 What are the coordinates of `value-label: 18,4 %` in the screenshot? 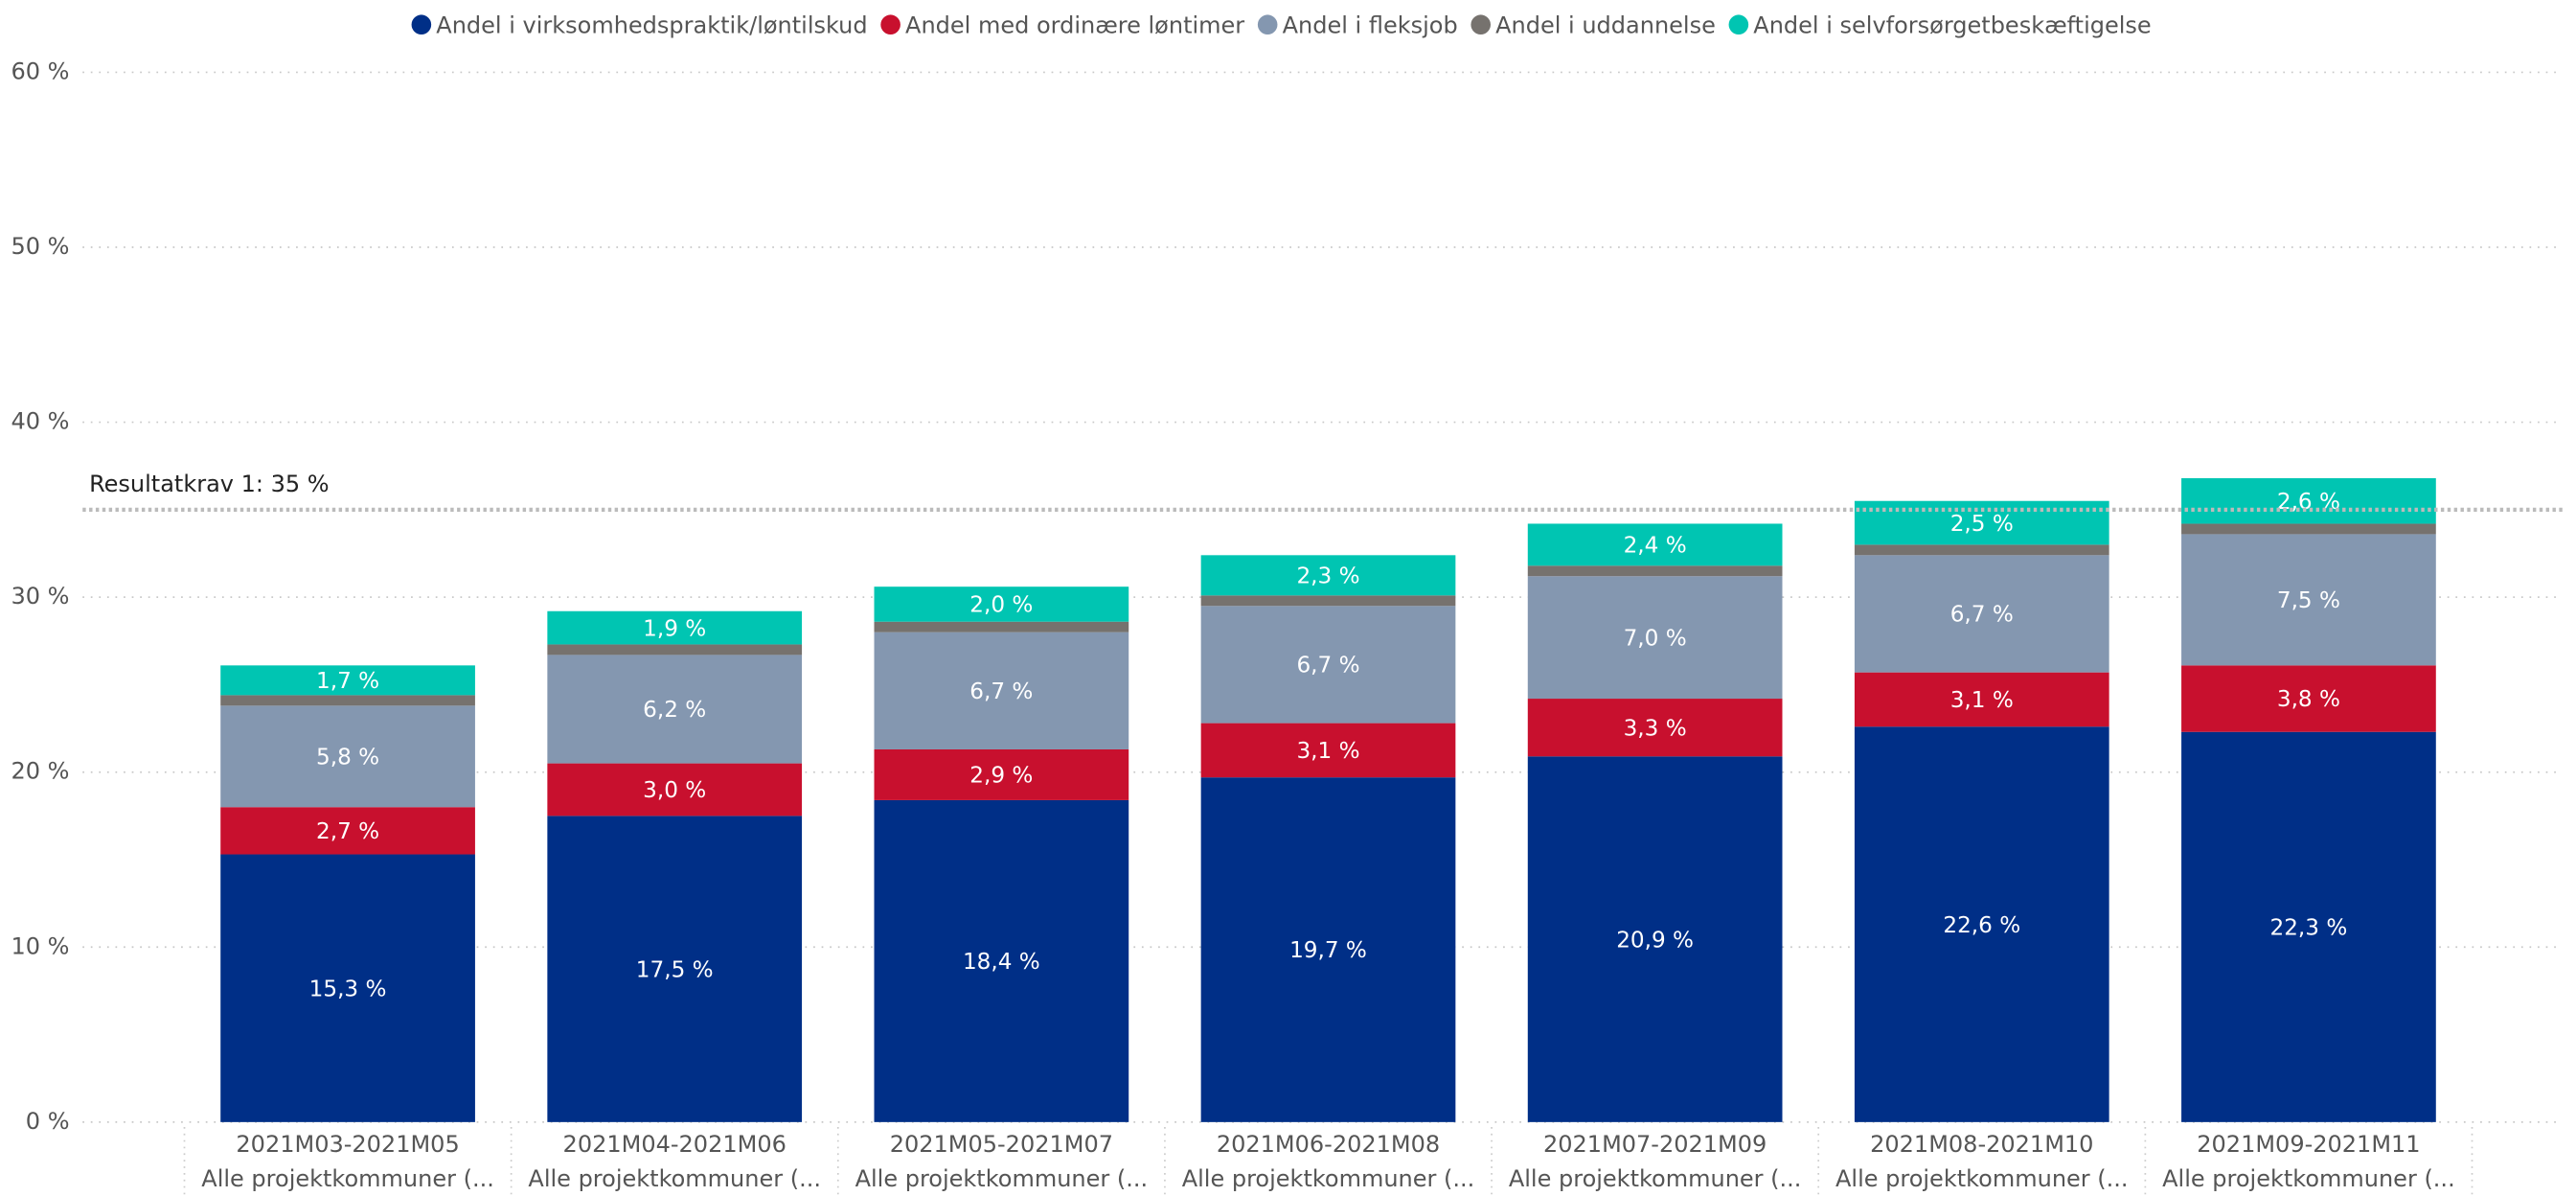 It's located at (1002, 962).